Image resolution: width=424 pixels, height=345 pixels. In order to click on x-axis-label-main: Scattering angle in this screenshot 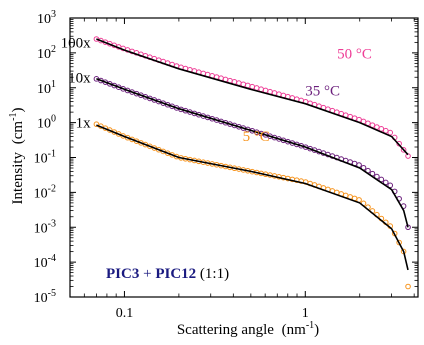, I will do `click(225, 330)`.